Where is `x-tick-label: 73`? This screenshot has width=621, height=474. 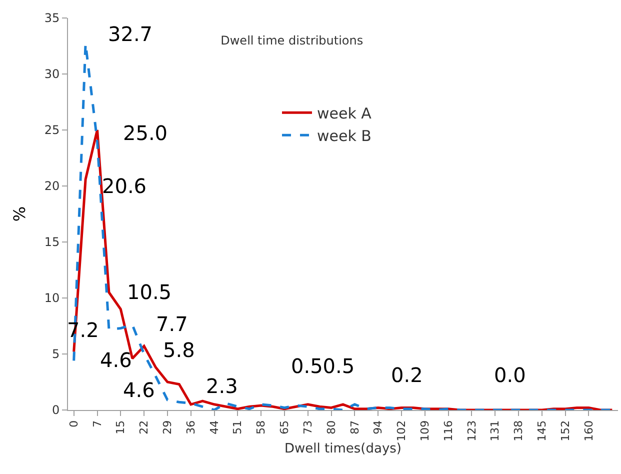 x-tick-label: 73 is located at coordinates (307, 427).